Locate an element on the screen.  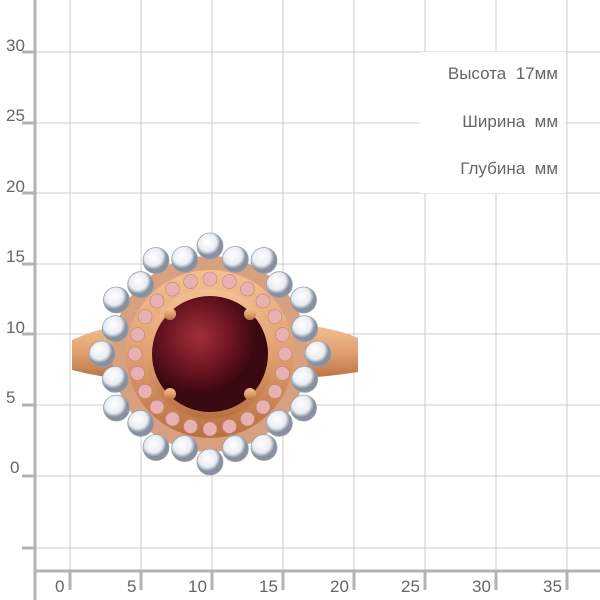
width-row: Ширина мм is located at coordinates (510, 122).